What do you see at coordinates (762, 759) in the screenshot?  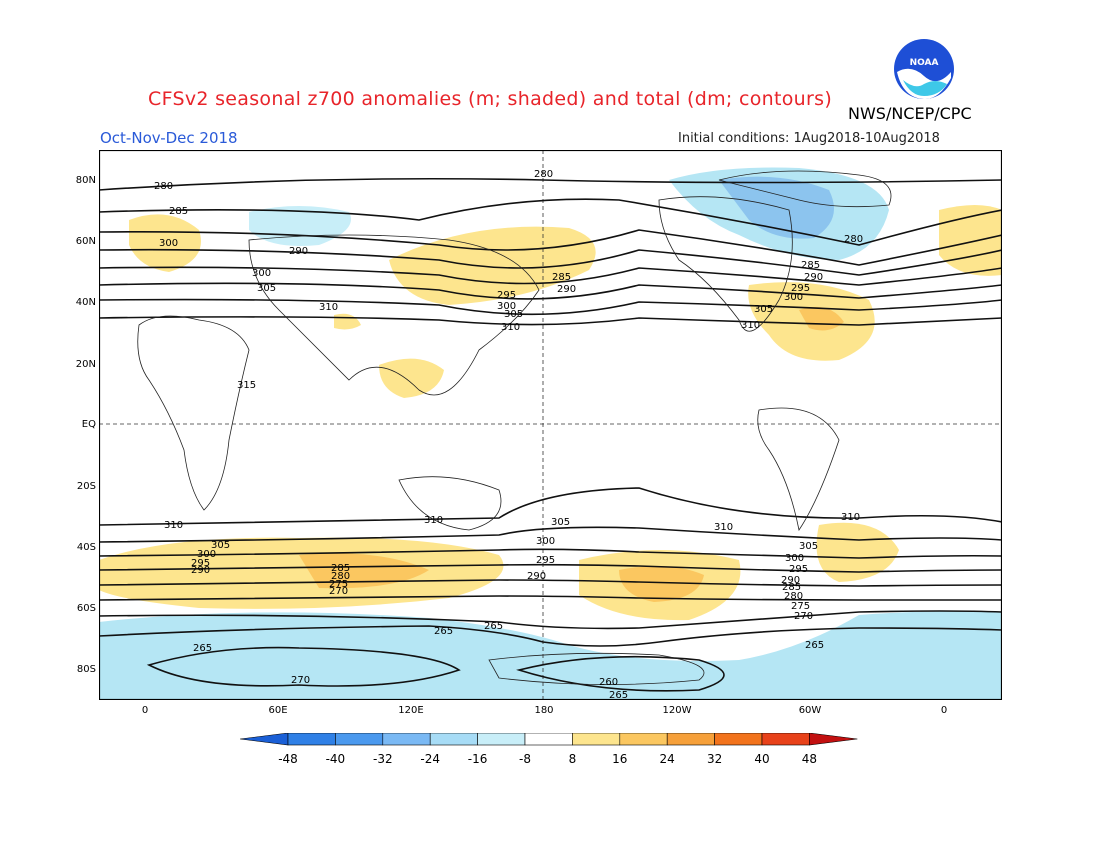 I see `colorbar-label: 40` at bounding box center [762, 759].